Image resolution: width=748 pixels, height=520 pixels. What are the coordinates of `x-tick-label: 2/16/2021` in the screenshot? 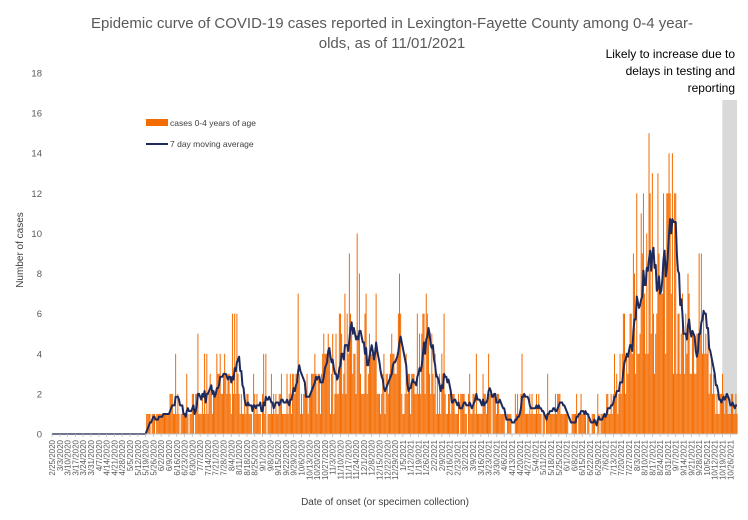 It's located at (450, 457).